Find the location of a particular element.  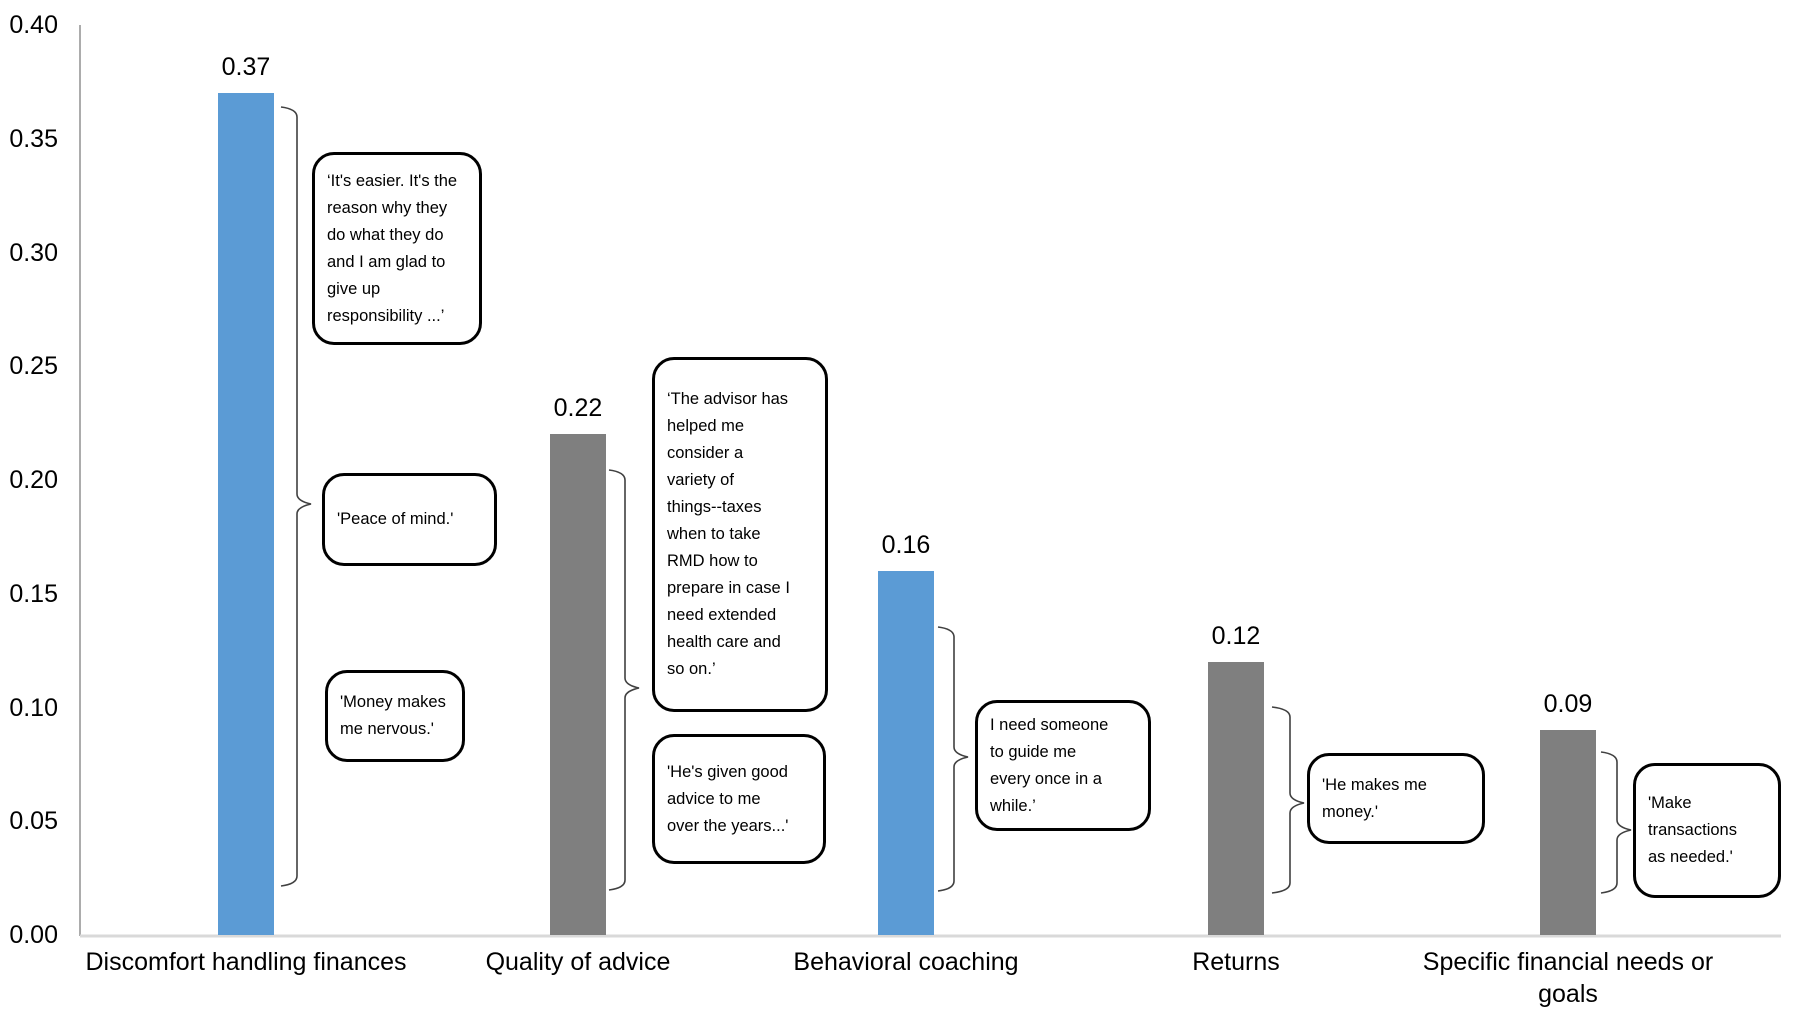

y-tick-0.05: 0.05 is located at coordinates (33, 821).